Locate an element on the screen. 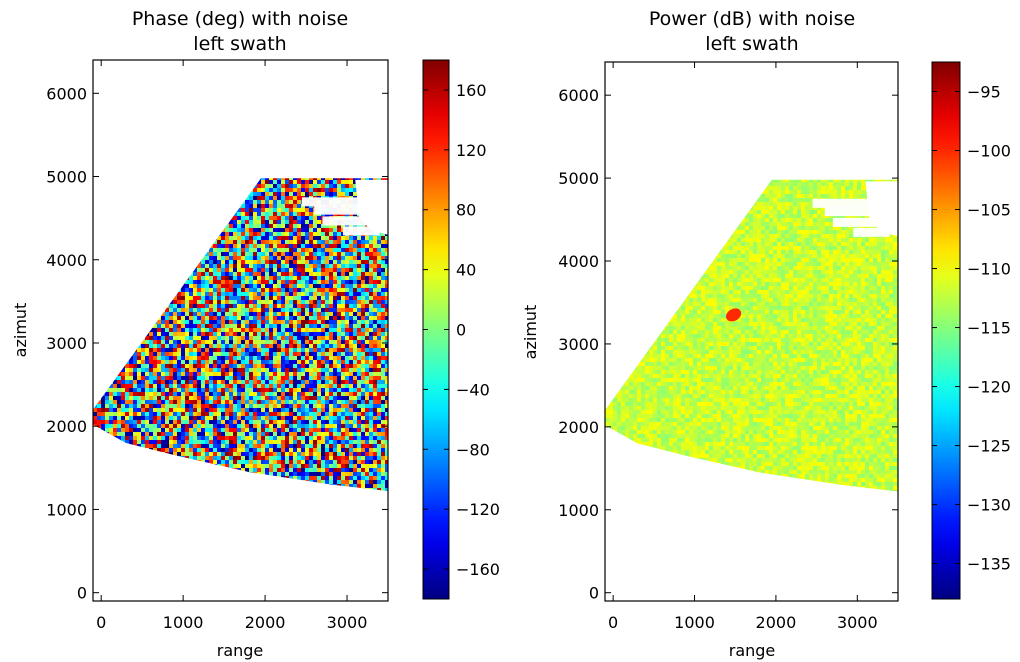  colorbar-tick-label: −160 is located at coordinates (478, 569).